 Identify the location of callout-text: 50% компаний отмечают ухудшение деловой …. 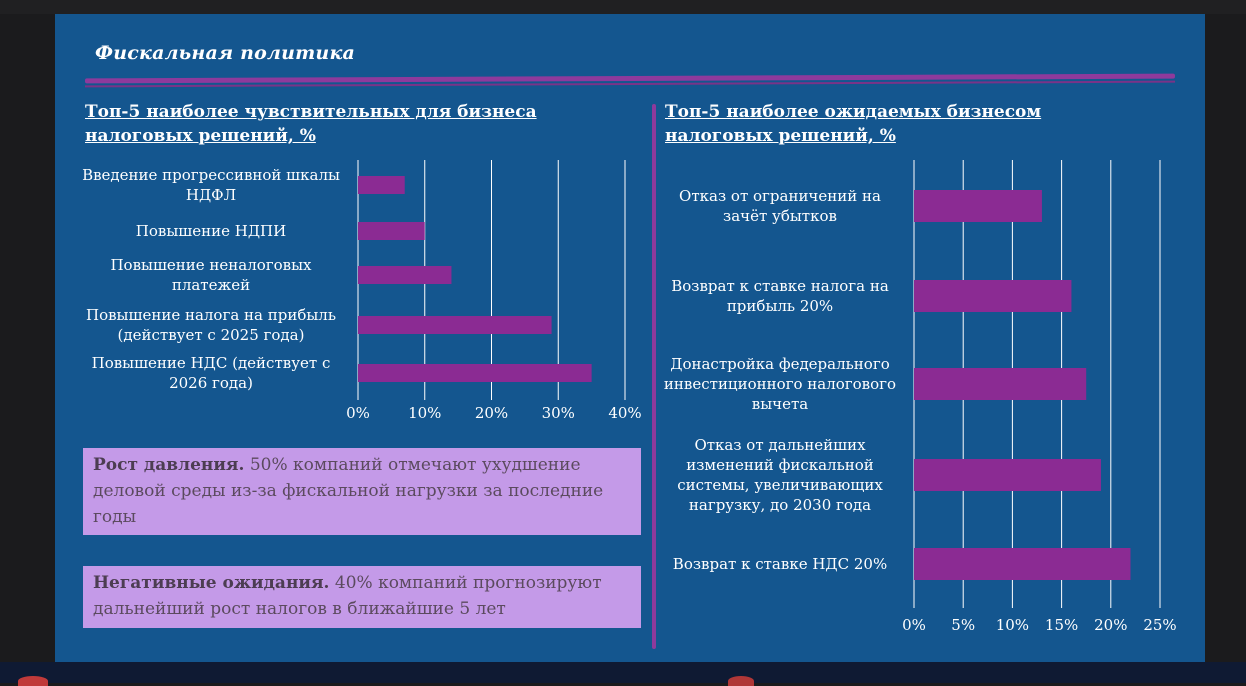
(348, 491).